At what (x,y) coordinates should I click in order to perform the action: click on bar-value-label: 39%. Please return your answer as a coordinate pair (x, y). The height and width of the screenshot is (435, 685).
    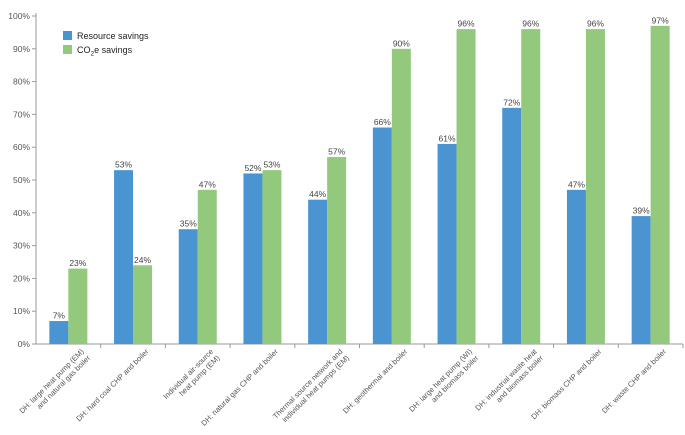
    Looking at the image, I should click on (641, 211).